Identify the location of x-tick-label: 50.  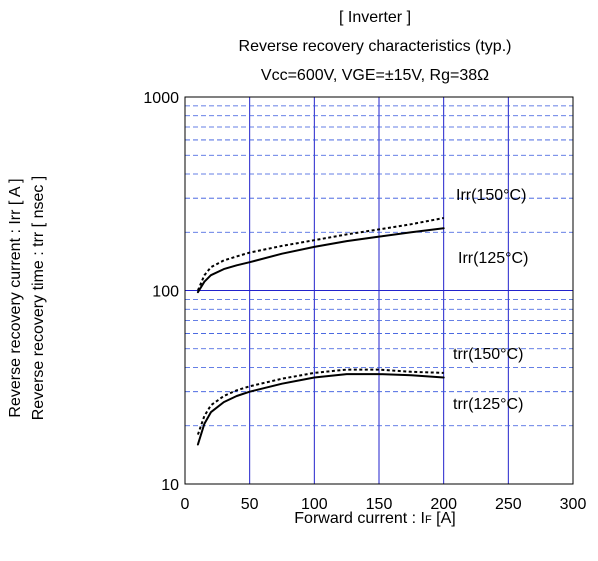
(250, 504).